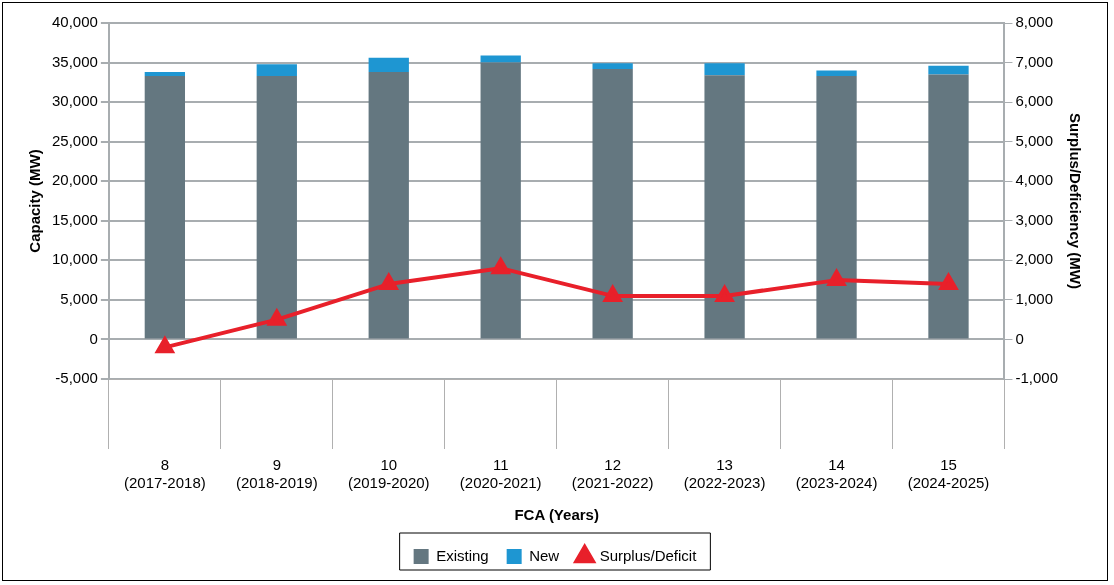 This screenshot has width=1114, height=585. I want to click on y-axis-title: Capacity (MW), so click(35, 201).